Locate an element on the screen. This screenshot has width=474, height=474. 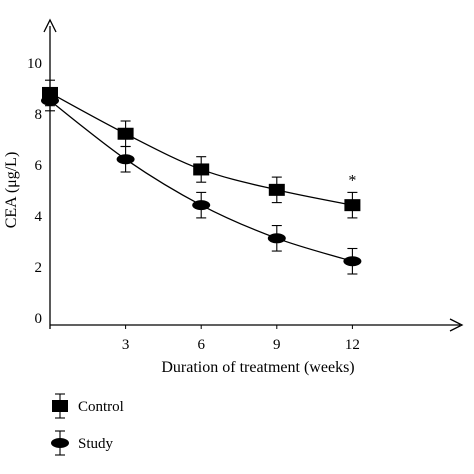
legend-label: Control is located at coordinates (101, 407).